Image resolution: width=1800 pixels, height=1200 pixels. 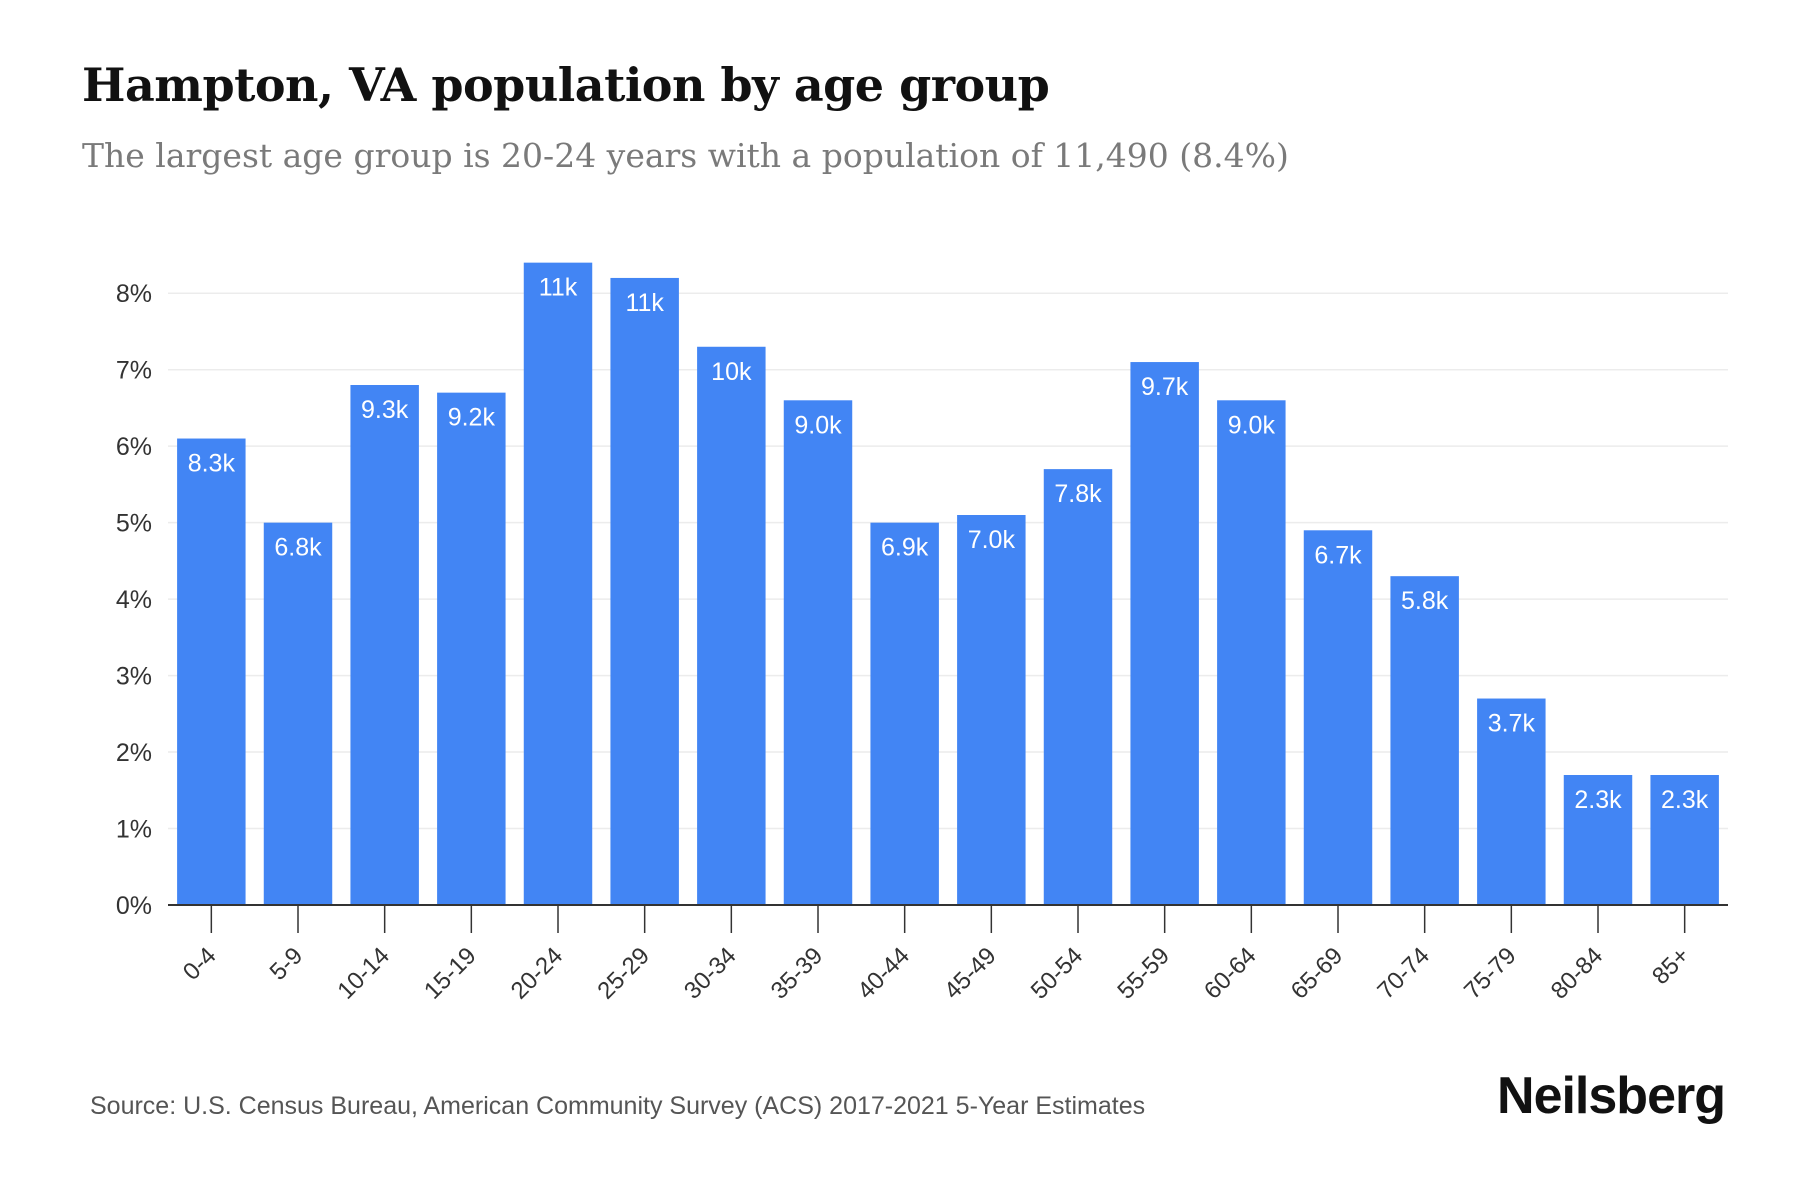 I want to click on chart-title: Hampton, VA population by age group, so click(x=566, y=85).